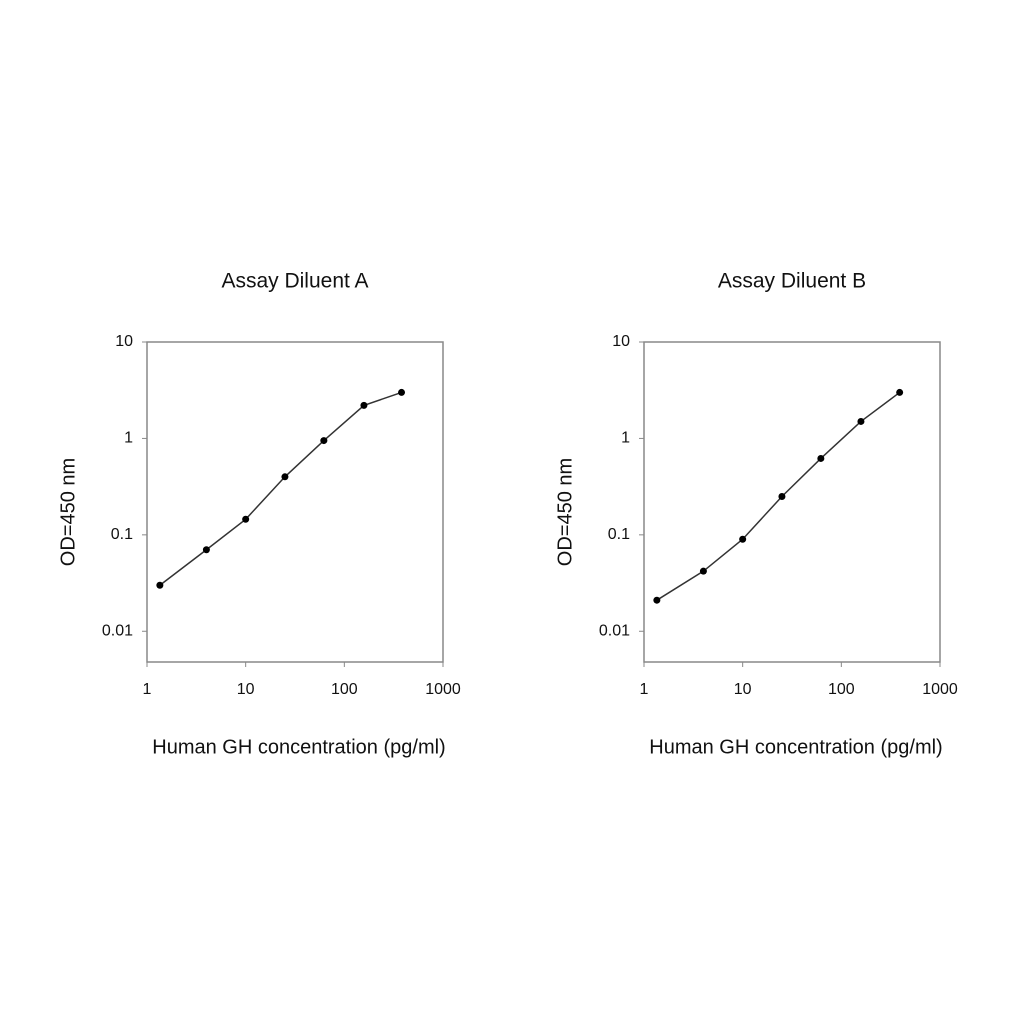 This screenshot has width=1024, height=1024. I want to click on chart-title: Assay Diluent A, so click(294, 281).